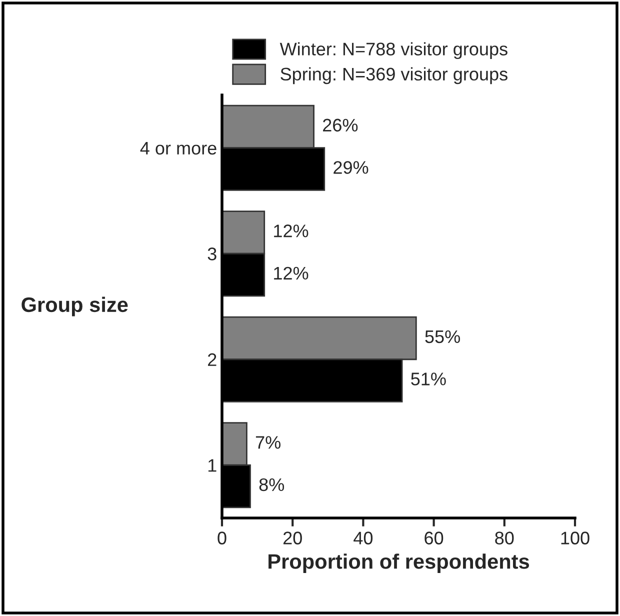 The image size is (620, 616). I want to click on legend-label: Winter: N=788 visitor groups, so click(394, 51).